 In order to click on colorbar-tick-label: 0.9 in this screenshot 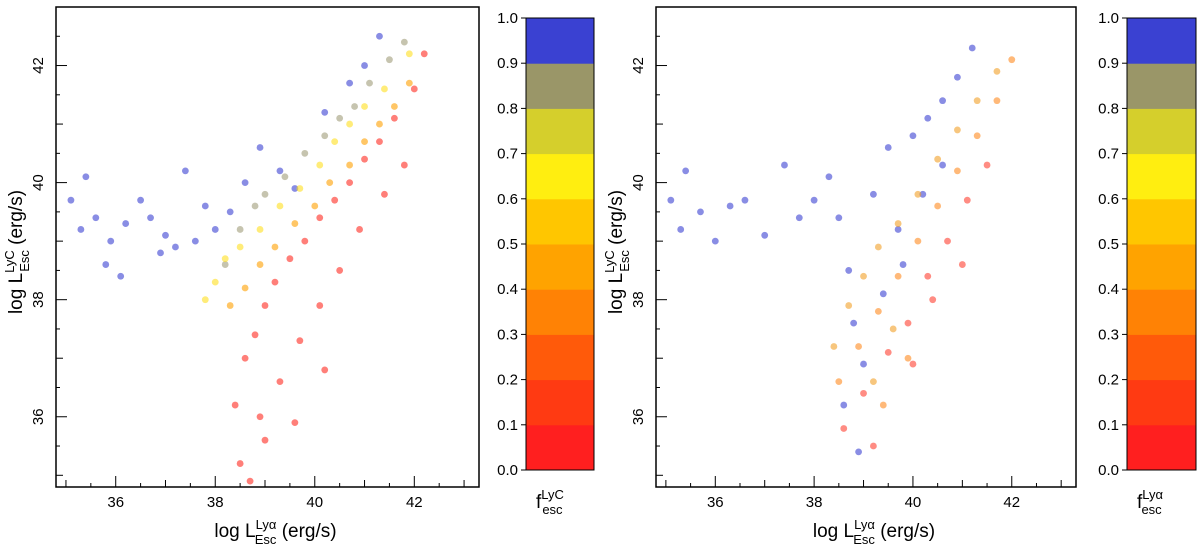, I will do `click(507, 63)`.